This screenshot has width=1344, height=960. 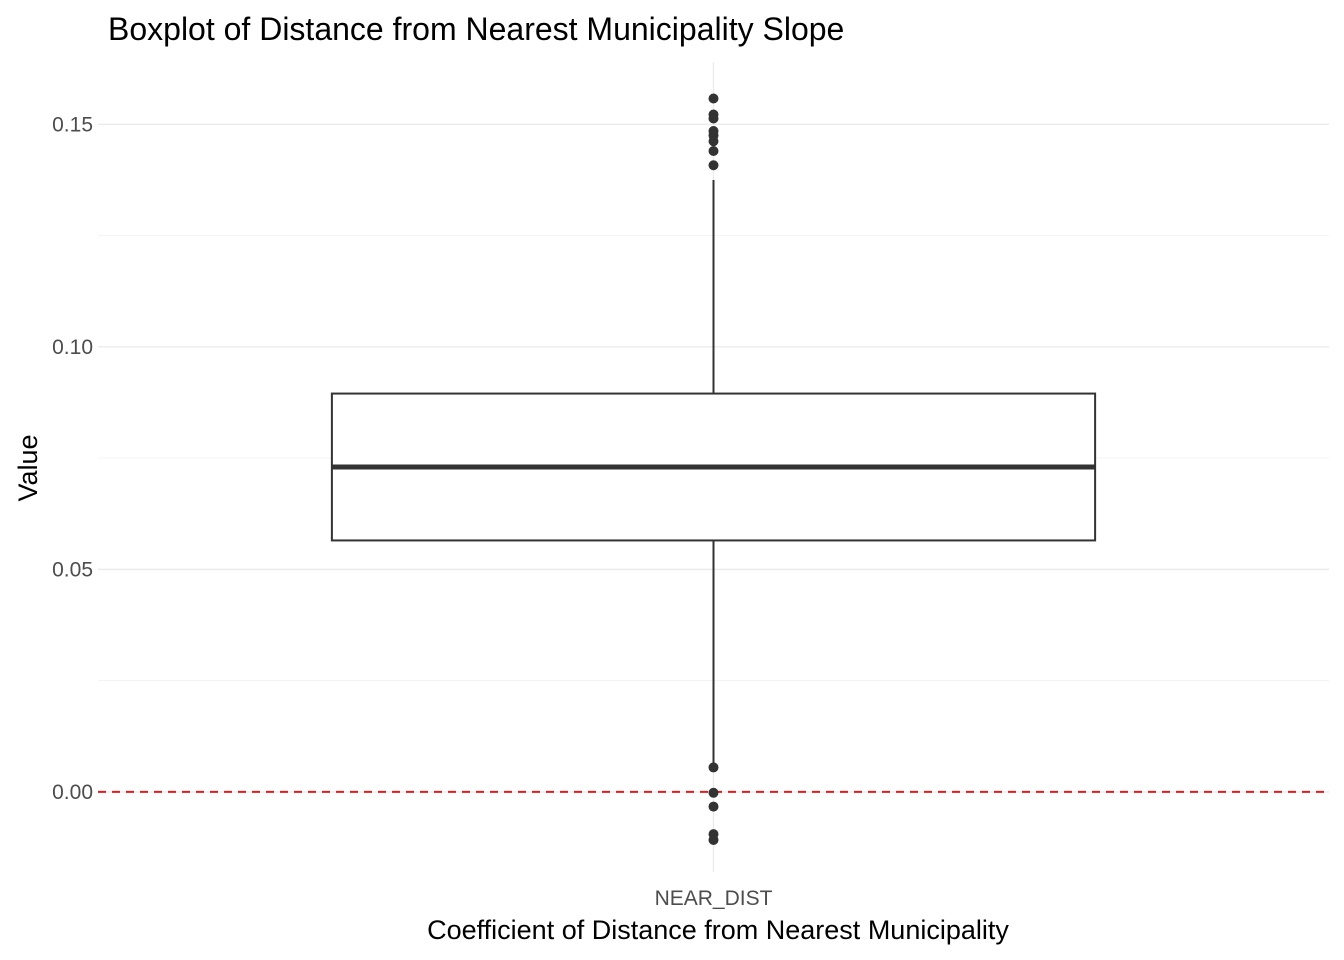 What do you see at coordinates (713, 469) in the screenshot?
I see `outlier-layer` at bounding box center [713, 469].